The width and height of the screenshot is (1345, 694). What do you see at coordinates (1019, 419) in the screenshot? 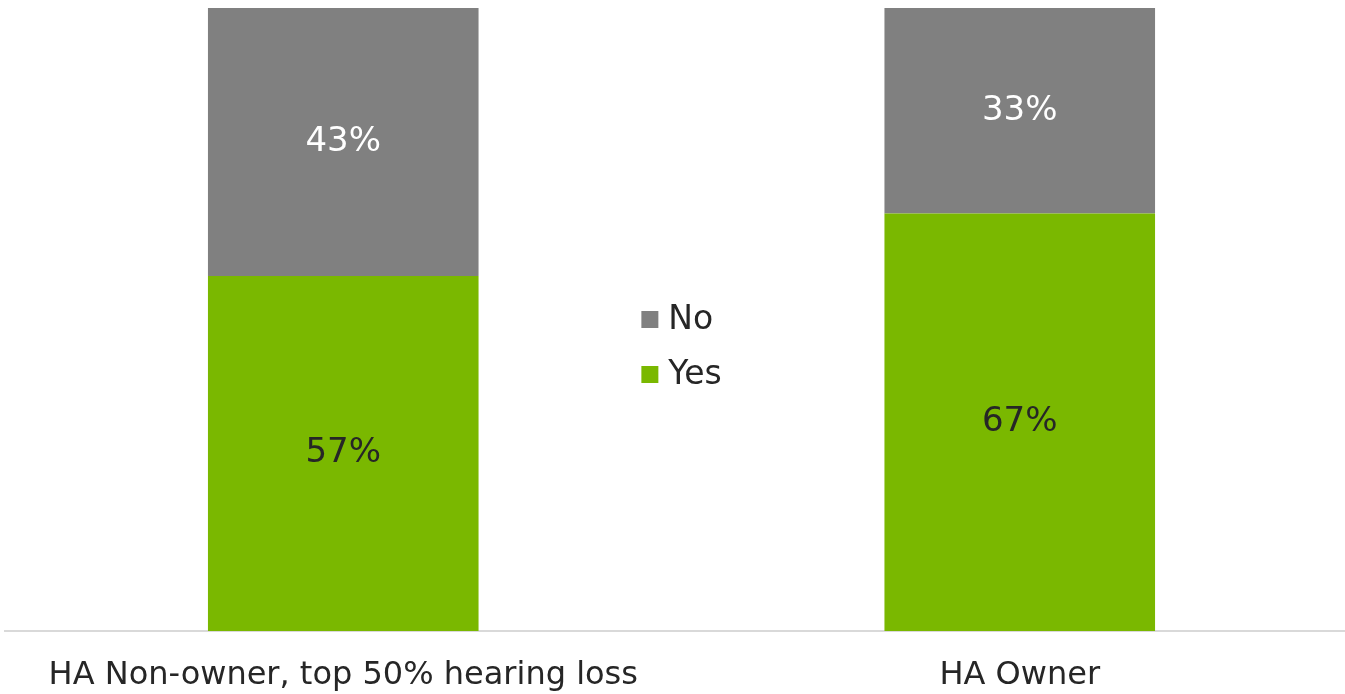
I see `data-label: 67%` at bounding box center [1019, 419].